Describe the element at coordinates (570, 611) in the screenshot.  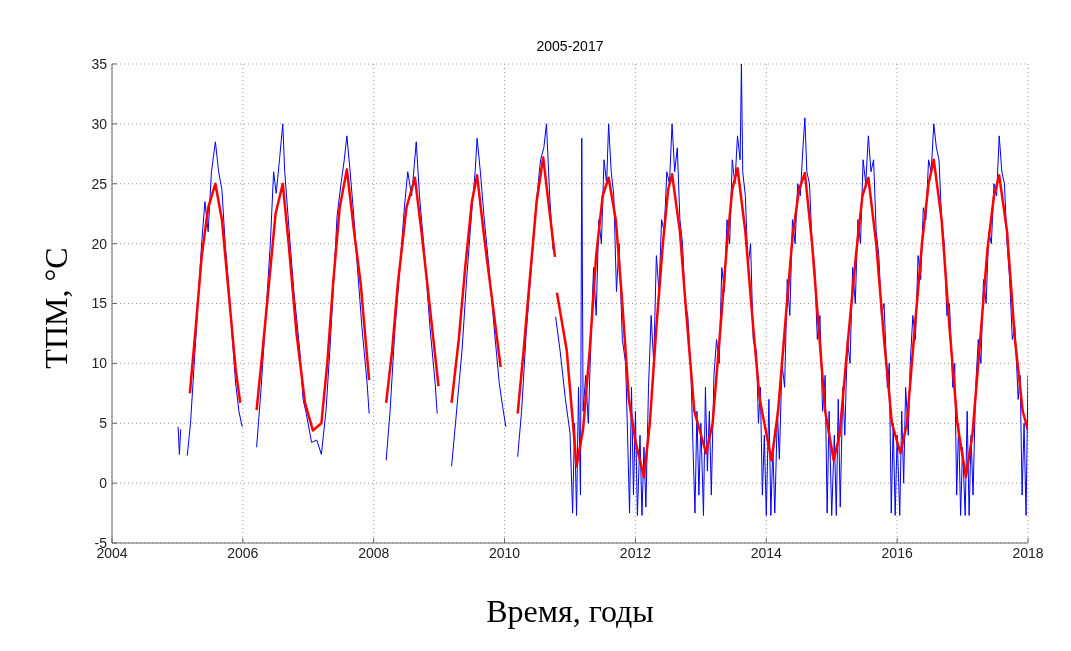
I see `x-axis-title: Время, годы` at that location.